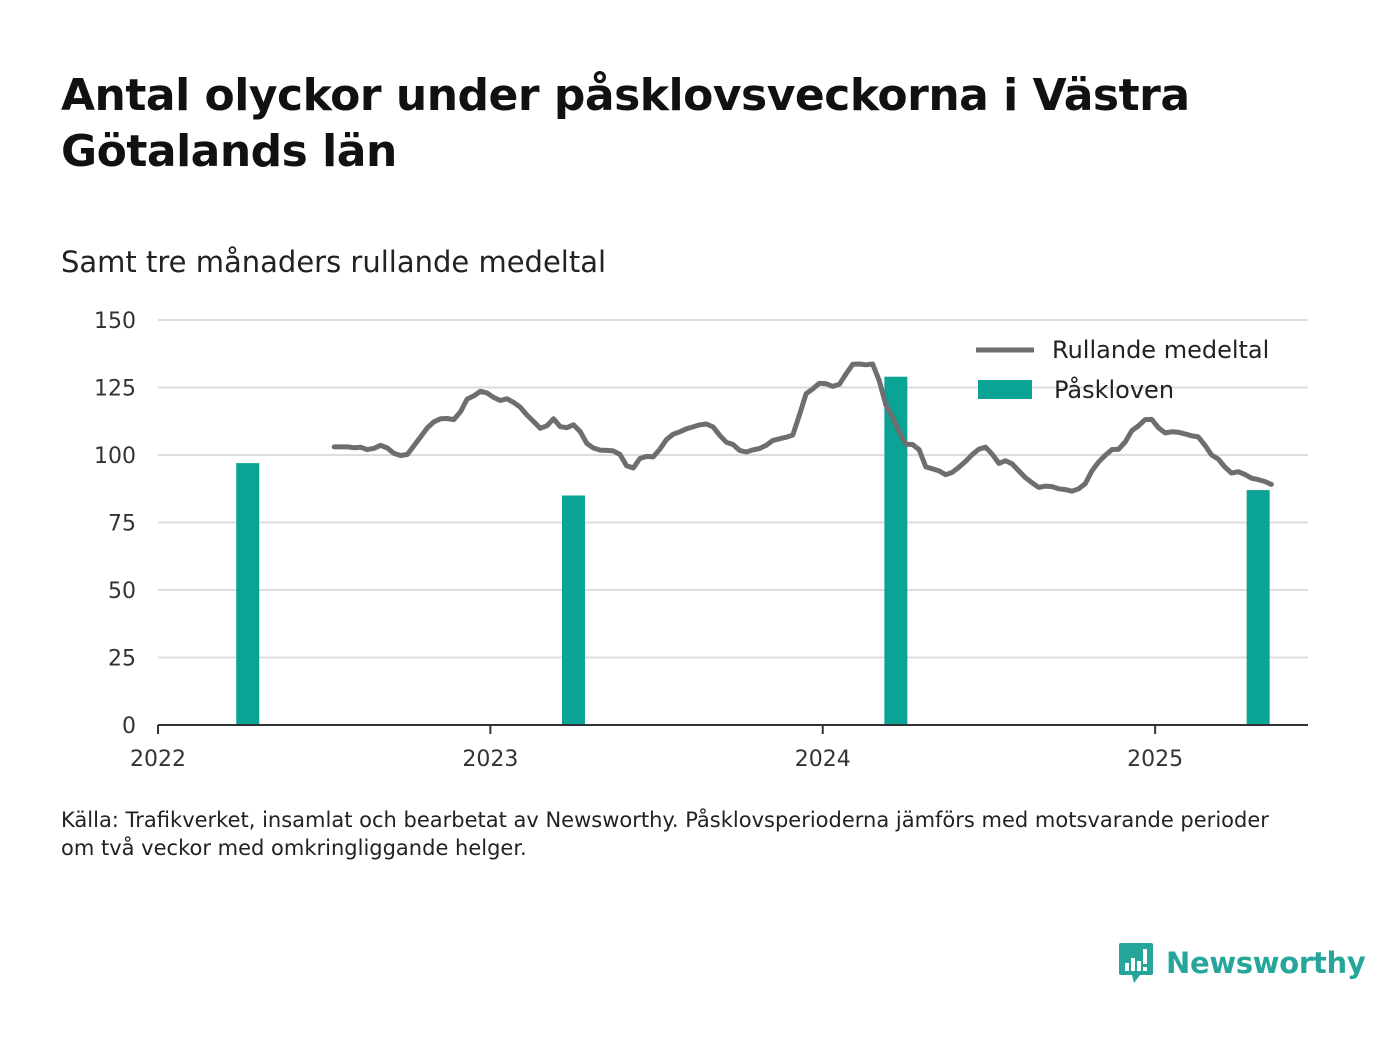  What do you see at coordinates (122, 659) in the screenshot?
I see `y-tick-label-25: 25` at bounding box center [122, 659].